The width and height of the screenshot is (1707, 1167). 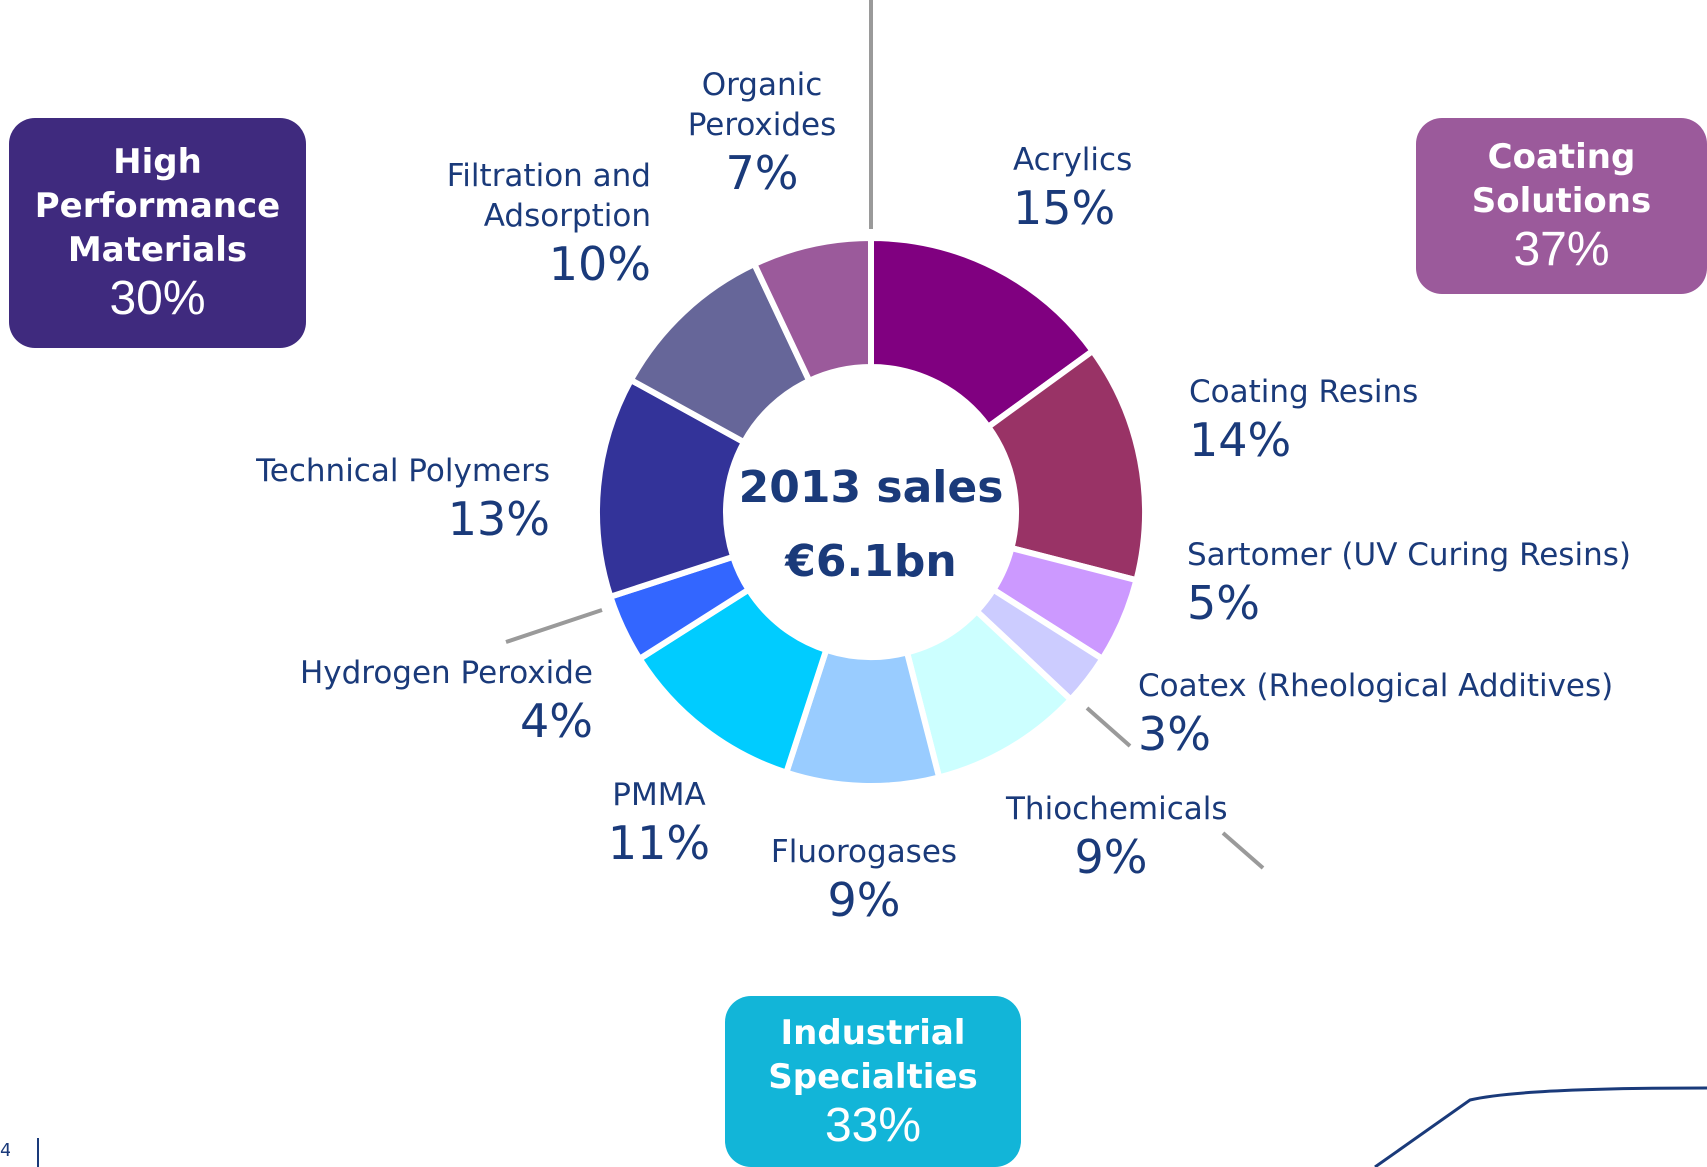 What do you see at coordinates (873, 1125) in the screenshot?
I see `group-value: 33%` at bounding box center [873, 1125].